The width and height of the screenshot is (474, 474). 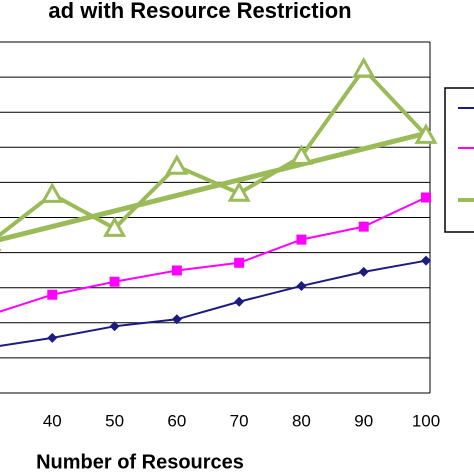 What do you see at coordinates (301, 420) in the screenshot?
I see `x-tick-label: 80` at bounding box center [301, 420].